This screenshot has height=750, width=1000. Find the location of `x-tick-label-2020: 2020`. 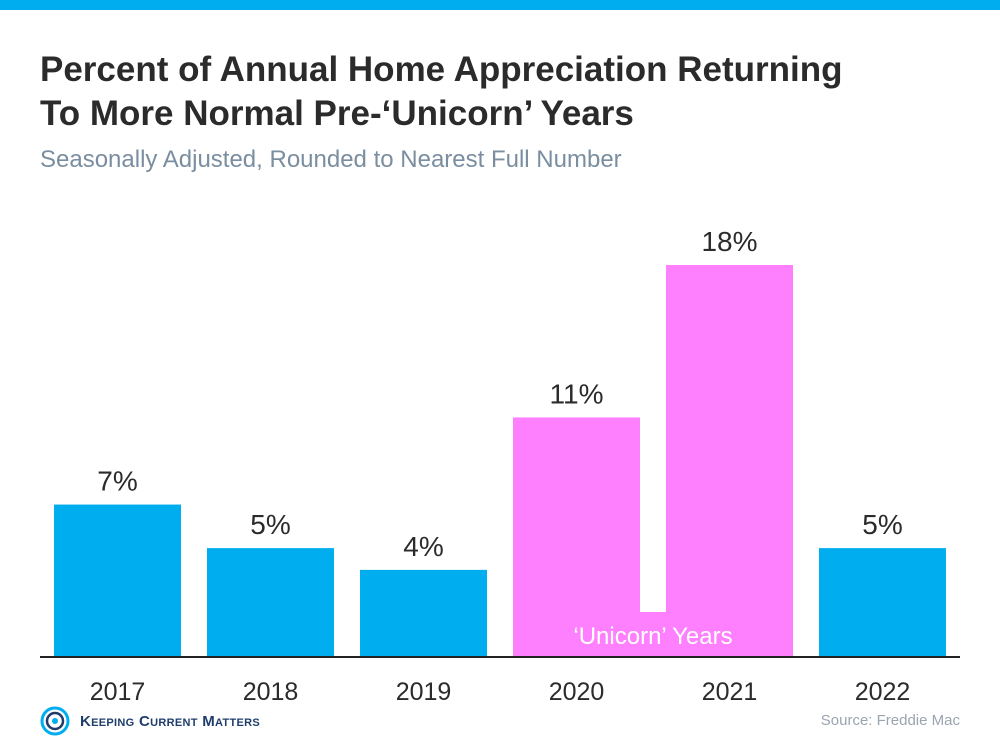

x-tick-label-2020: 2020 is located at coordinates (577, 692).